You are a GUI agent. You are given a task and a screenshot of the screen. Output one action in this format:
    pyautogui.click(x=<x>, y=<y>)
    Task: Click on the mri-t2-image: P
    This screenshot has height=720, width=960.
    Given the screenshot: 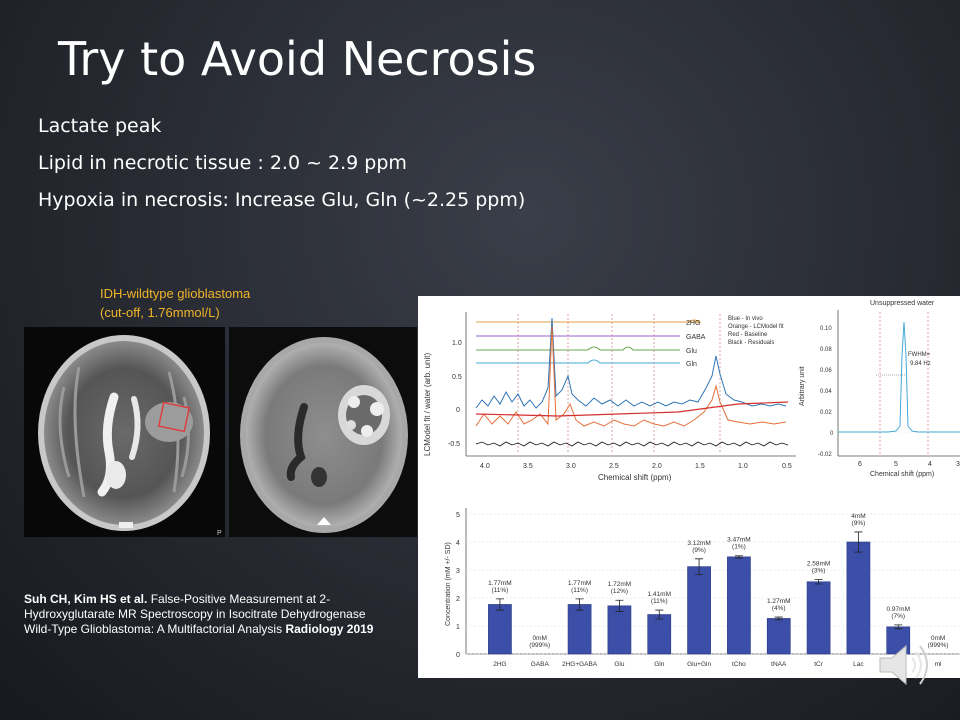 What is the action you would take?
    pyautogui.click(x=124, y=432)
    